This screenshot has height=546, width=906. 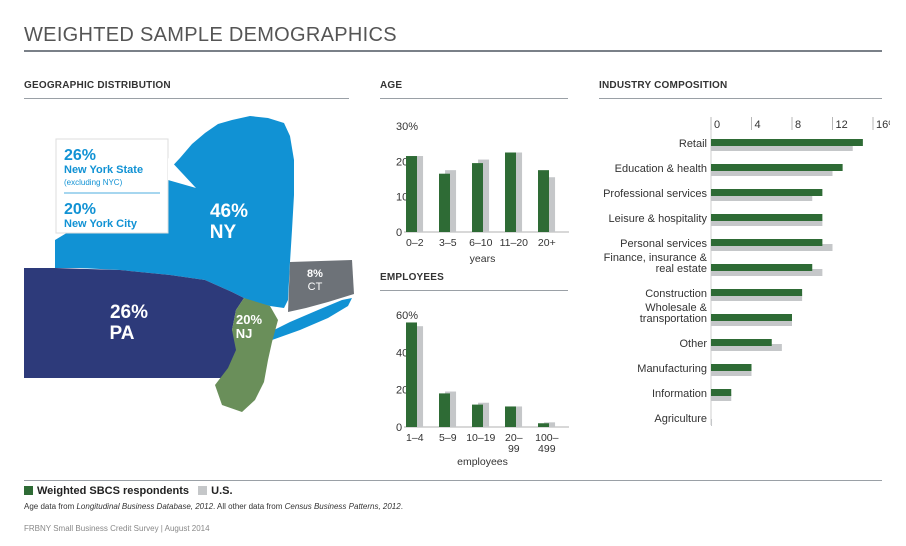 What do you see at coordinates (480, 438) in the screenshot?
I see `x-tick-label: 10–19` at bounding box center [480, 438].